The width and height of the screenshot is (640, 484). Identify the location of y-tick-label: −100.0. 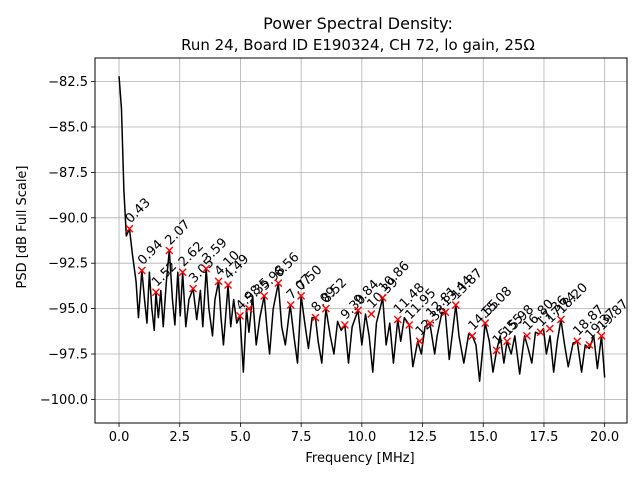
(64, 400).